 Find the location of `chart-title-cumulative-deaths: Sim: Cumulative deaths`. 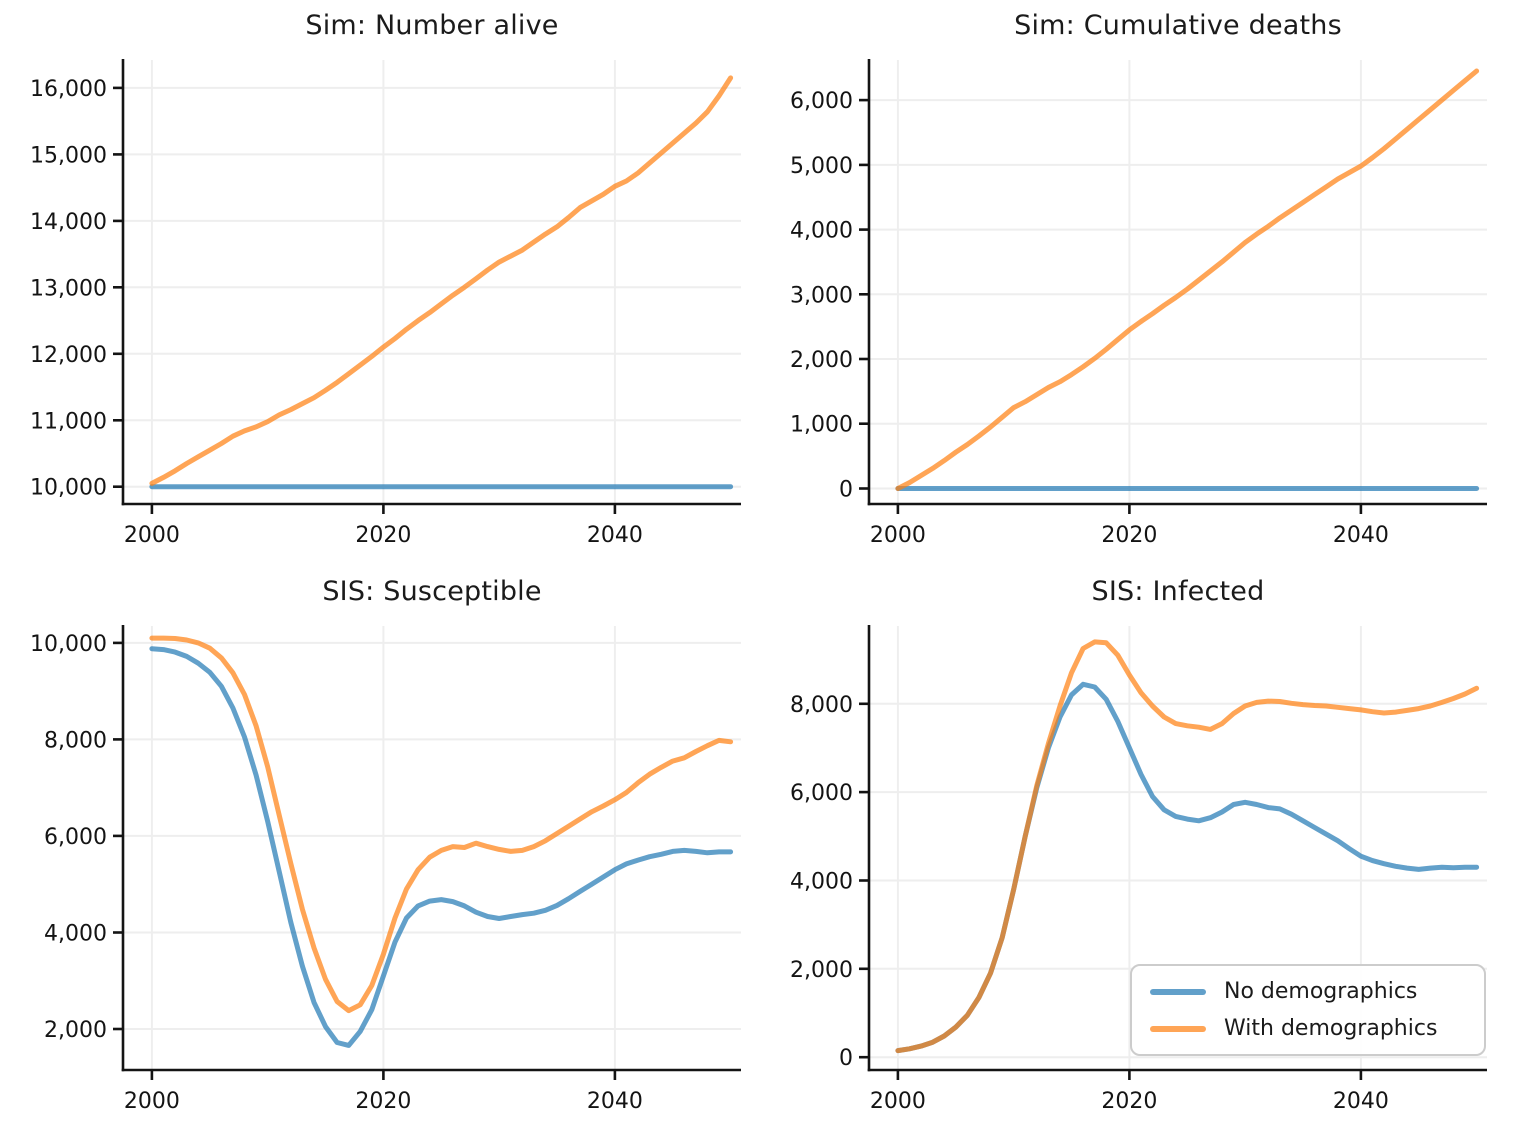

chart-title-cumulative-deaths: Sim: Cumulative deaths is located at coordinates (1178, 25).